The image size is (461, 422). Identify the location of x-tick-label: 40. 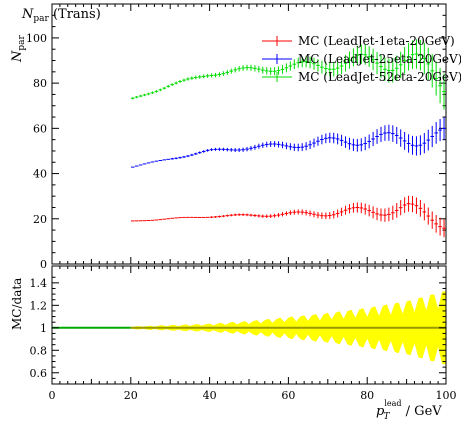
(210, 395).